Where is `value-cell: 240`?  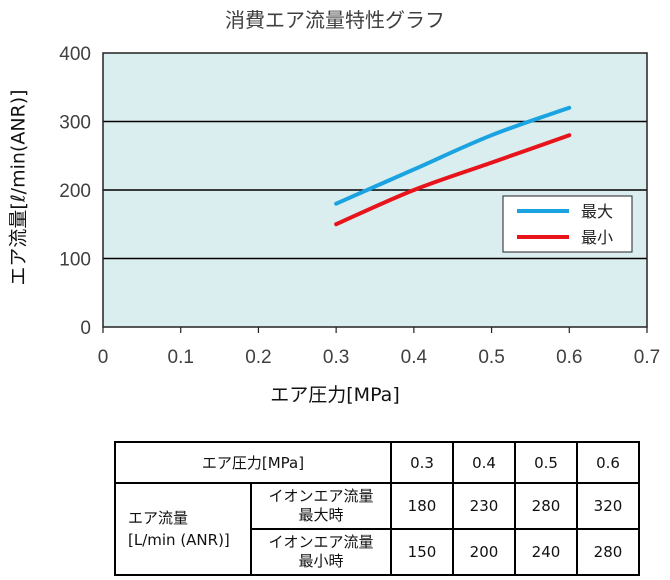 value-cell: 240 is located at coordinates (546, 552).